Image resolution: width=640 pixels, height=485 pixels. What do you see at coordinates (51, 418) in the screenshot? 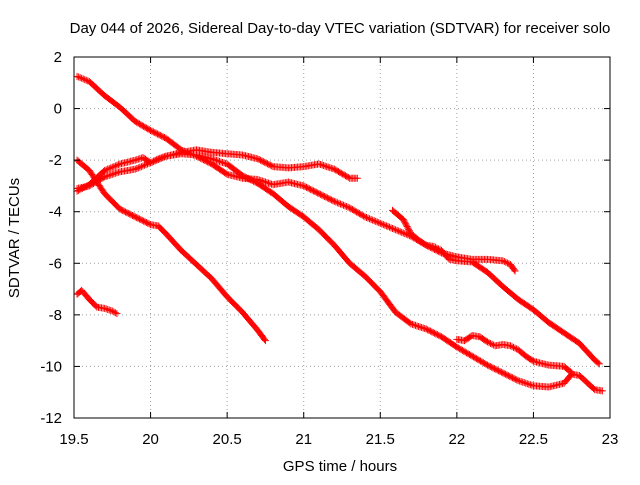
I see `y-tick-label: -12` at bounding box center [51, 418].